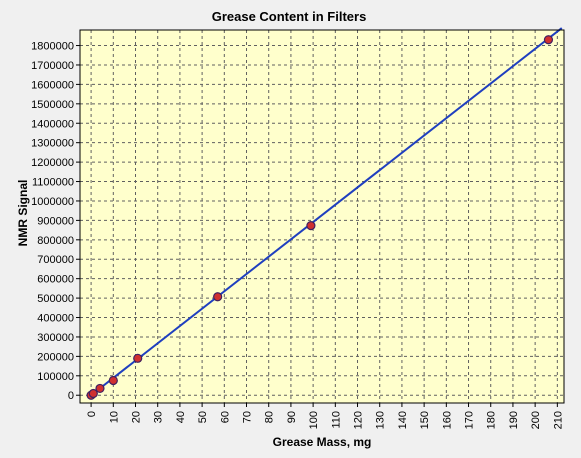 This screenshot has height=458, width=581. I want to click on y-tick-label: 1300000, so click(52, 144).